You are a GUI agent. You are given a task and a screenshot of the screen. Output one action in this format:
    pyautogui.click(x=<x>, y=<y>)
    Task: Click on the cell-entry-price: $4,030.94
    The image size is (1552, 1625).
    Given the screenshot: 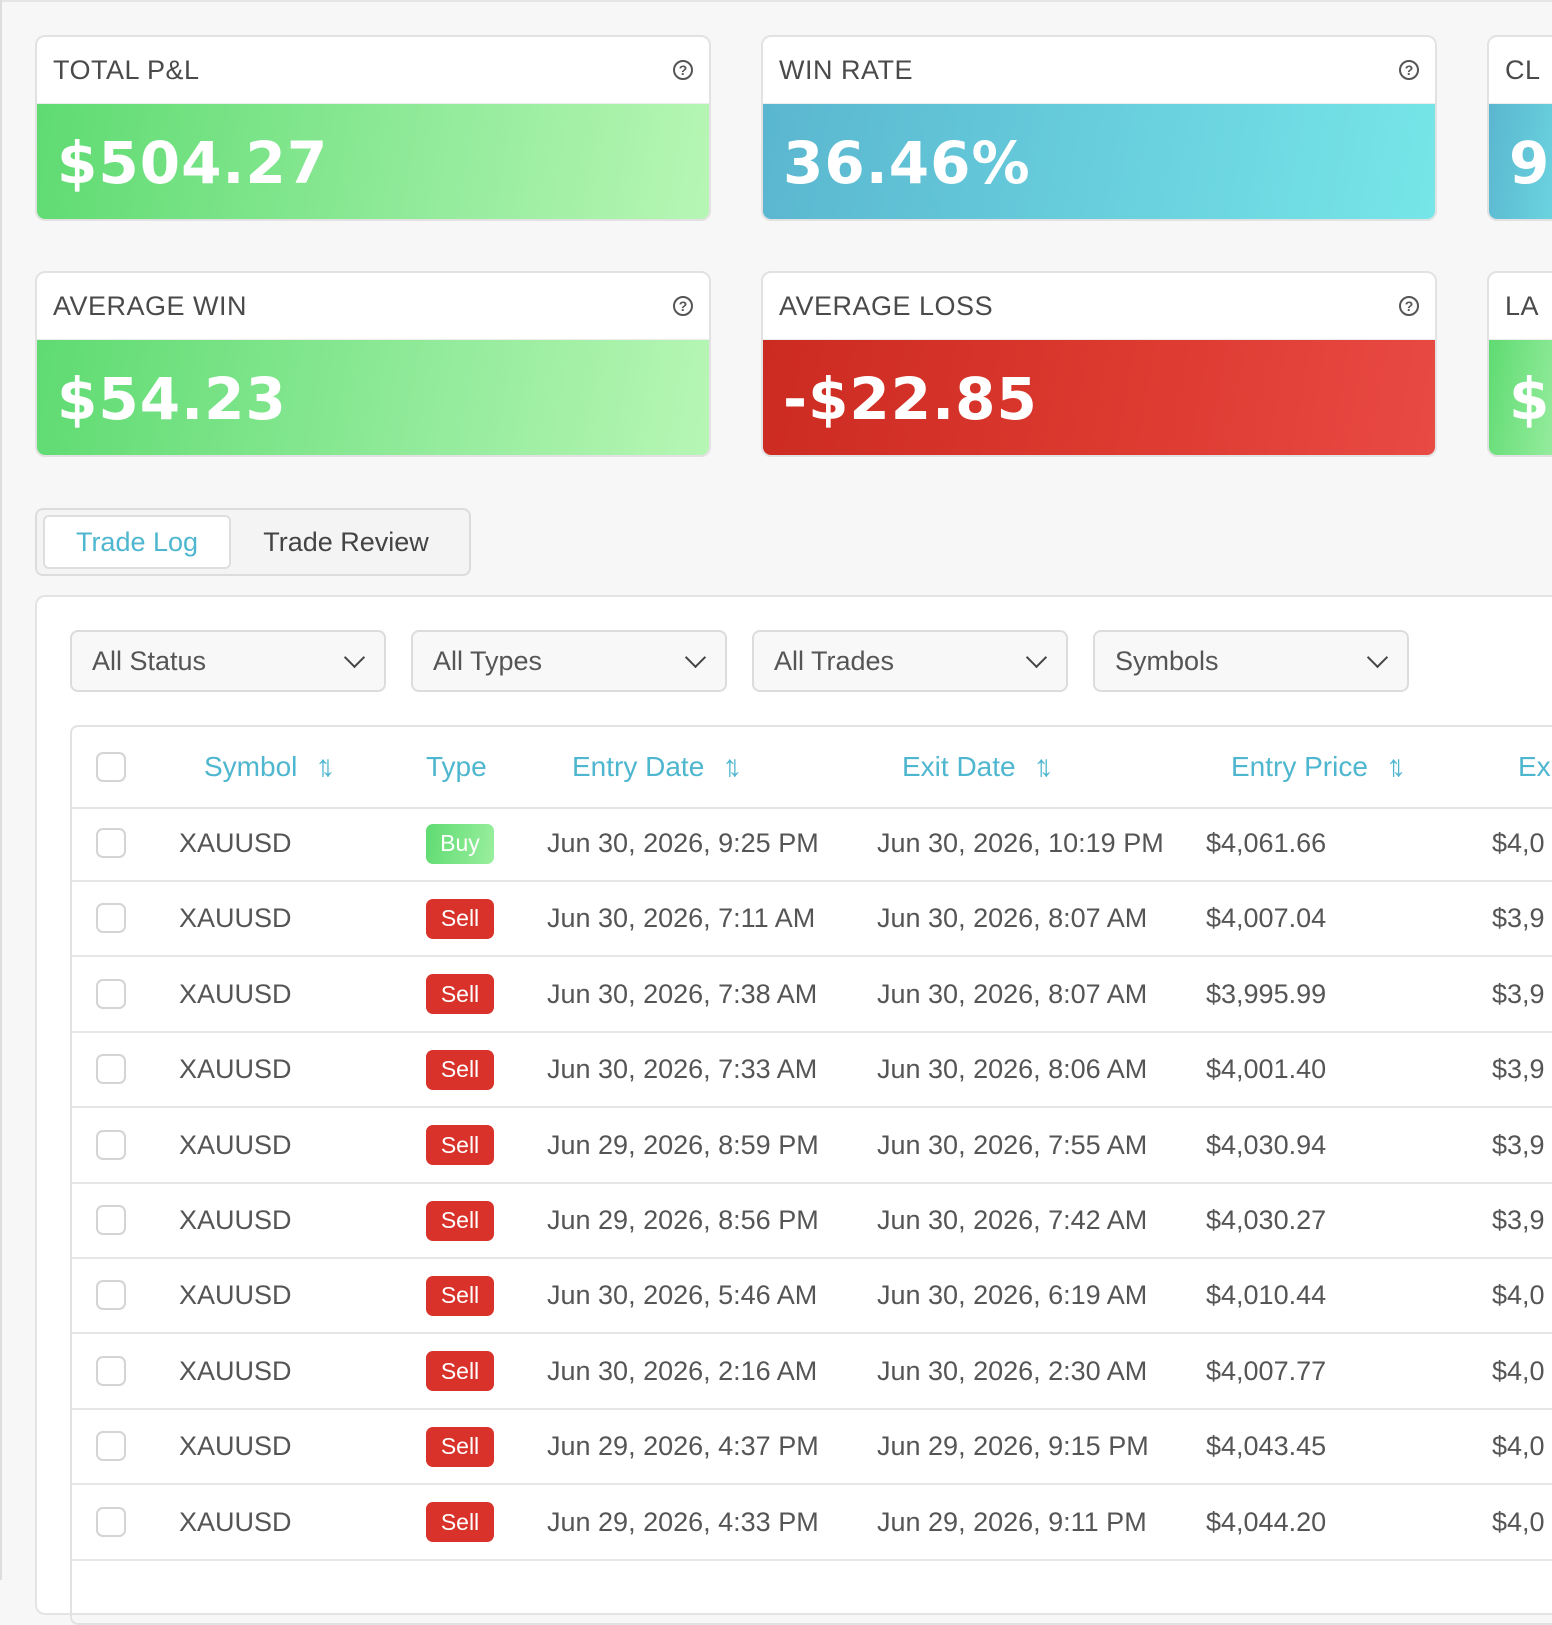 What is the action you would take?
    pyautogui.click(x=1266, y=1144)
    